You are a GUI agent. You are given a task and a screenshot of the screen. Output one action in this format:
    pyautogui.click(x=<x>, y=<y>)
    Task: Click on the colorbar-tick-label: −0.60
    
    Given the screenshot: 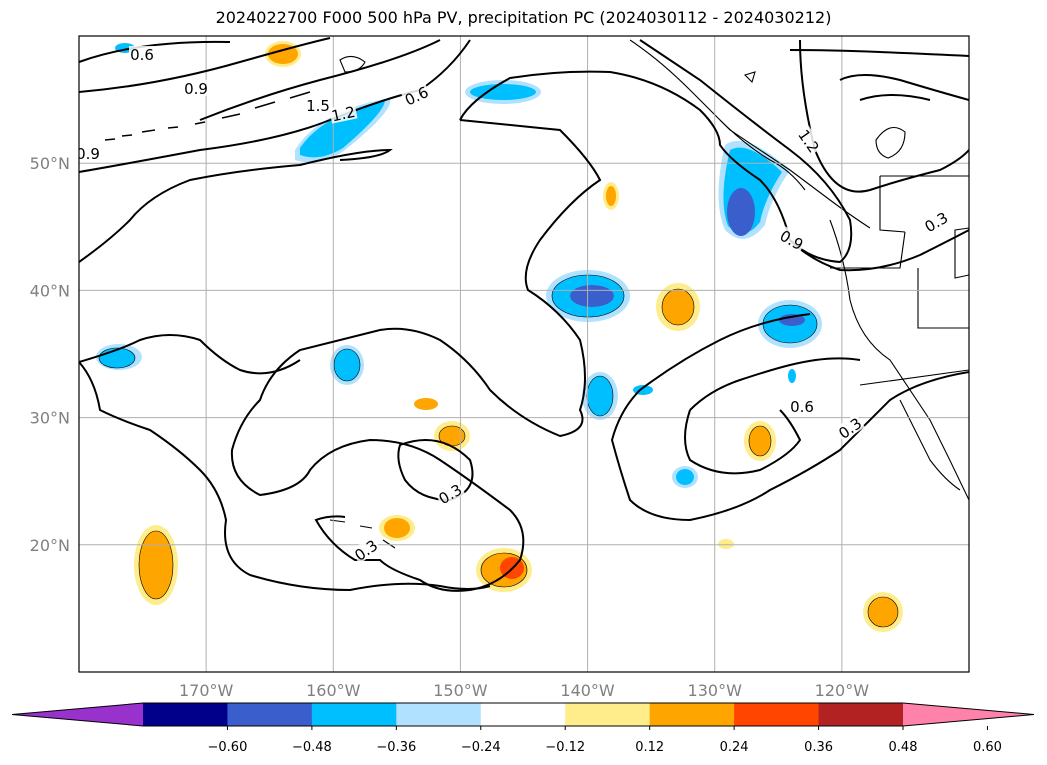 What is the action you would take?
    pyautogui.click(x=228, y=747)
    